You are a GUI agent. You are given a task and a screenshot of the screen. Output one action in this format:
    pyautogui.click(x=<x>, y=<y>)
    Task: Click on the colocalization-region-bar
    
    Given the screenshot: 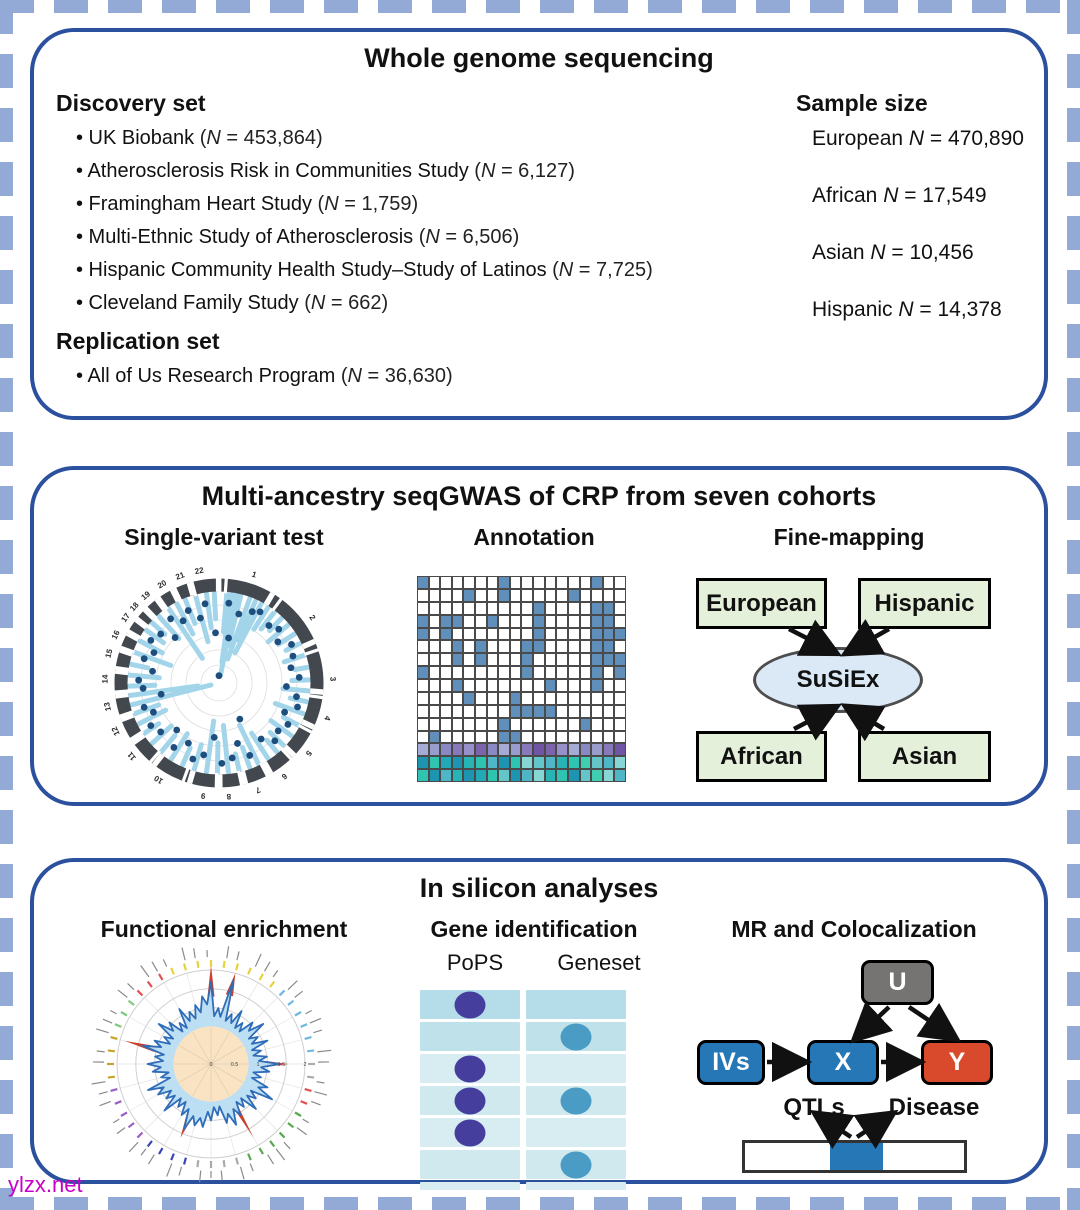 What is the action you would take?
    pyautogui.click(x=854, y=1156)
    